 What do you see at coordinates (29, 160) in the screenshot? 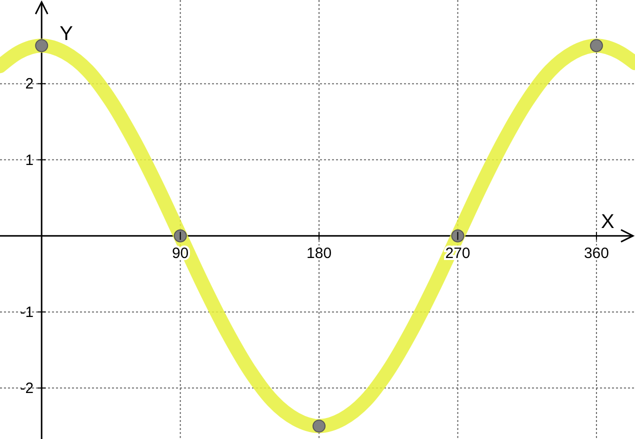
I see `y-tick-label: 1` at bounding box center [29, 160].